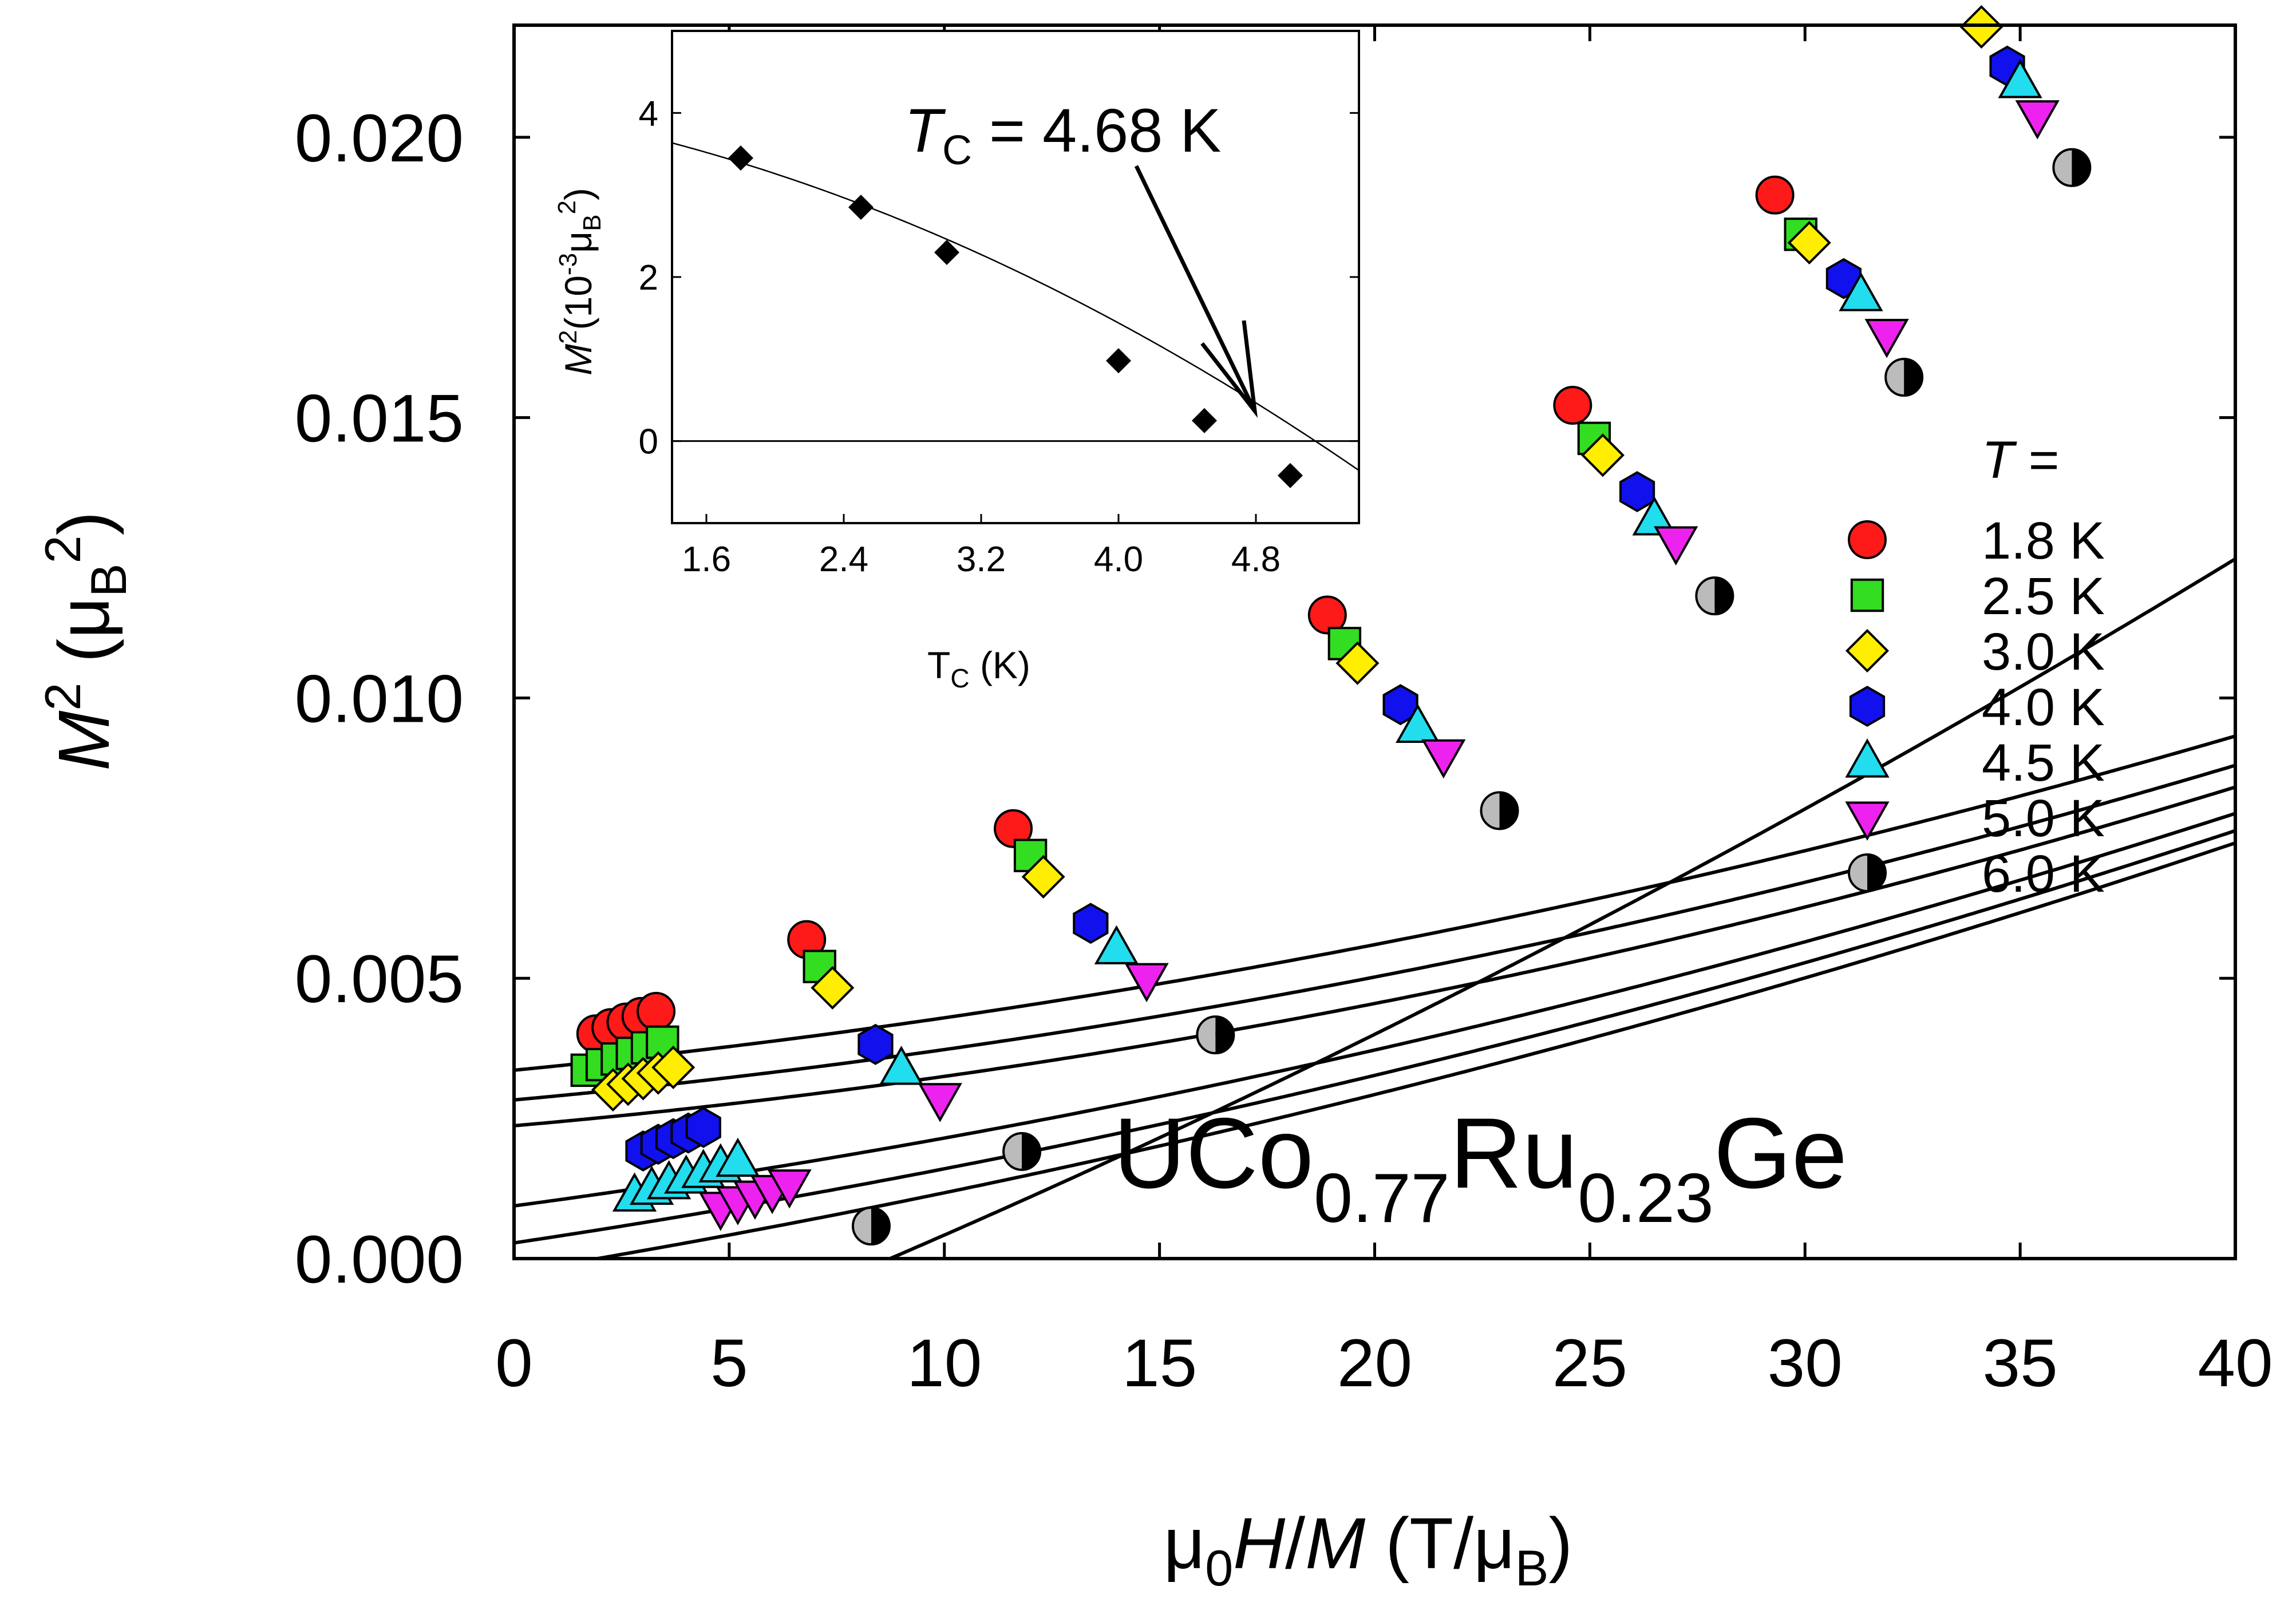 The height and width of the screenshot is (1602, 2296). Describe the element at coordinates (729, 1363) in the screenshot. I see `x-tick-label: 5` at that location.